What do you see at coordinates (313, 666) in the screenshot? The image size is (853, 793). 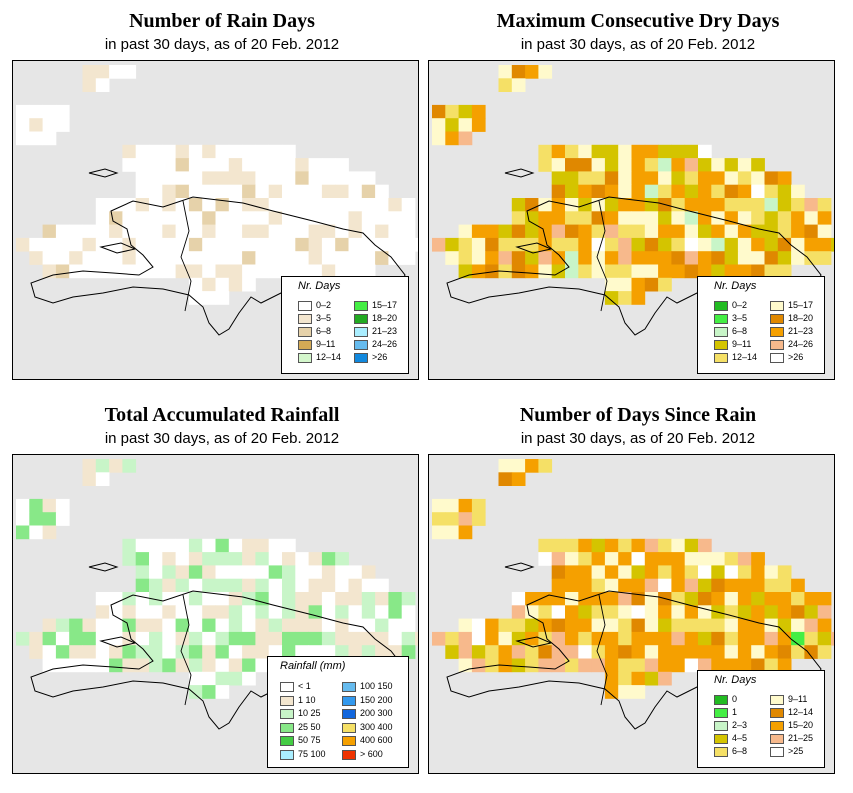 I see `legend-title: Rainfall (mm)` at bounding box center [313, 666].